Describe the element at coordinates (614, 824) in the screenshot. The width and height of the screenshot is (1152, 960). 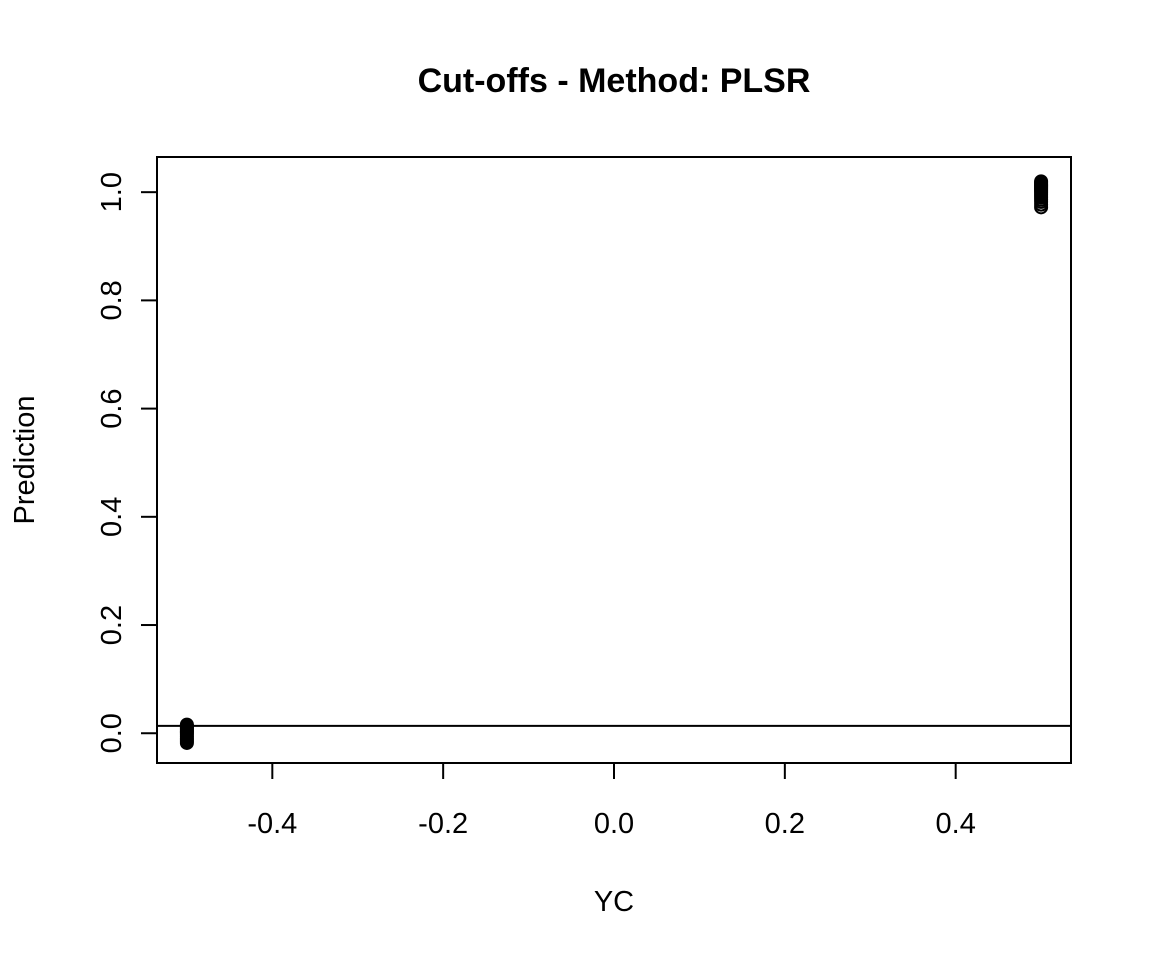
I see `x-tick-label: 0.0` at that location.